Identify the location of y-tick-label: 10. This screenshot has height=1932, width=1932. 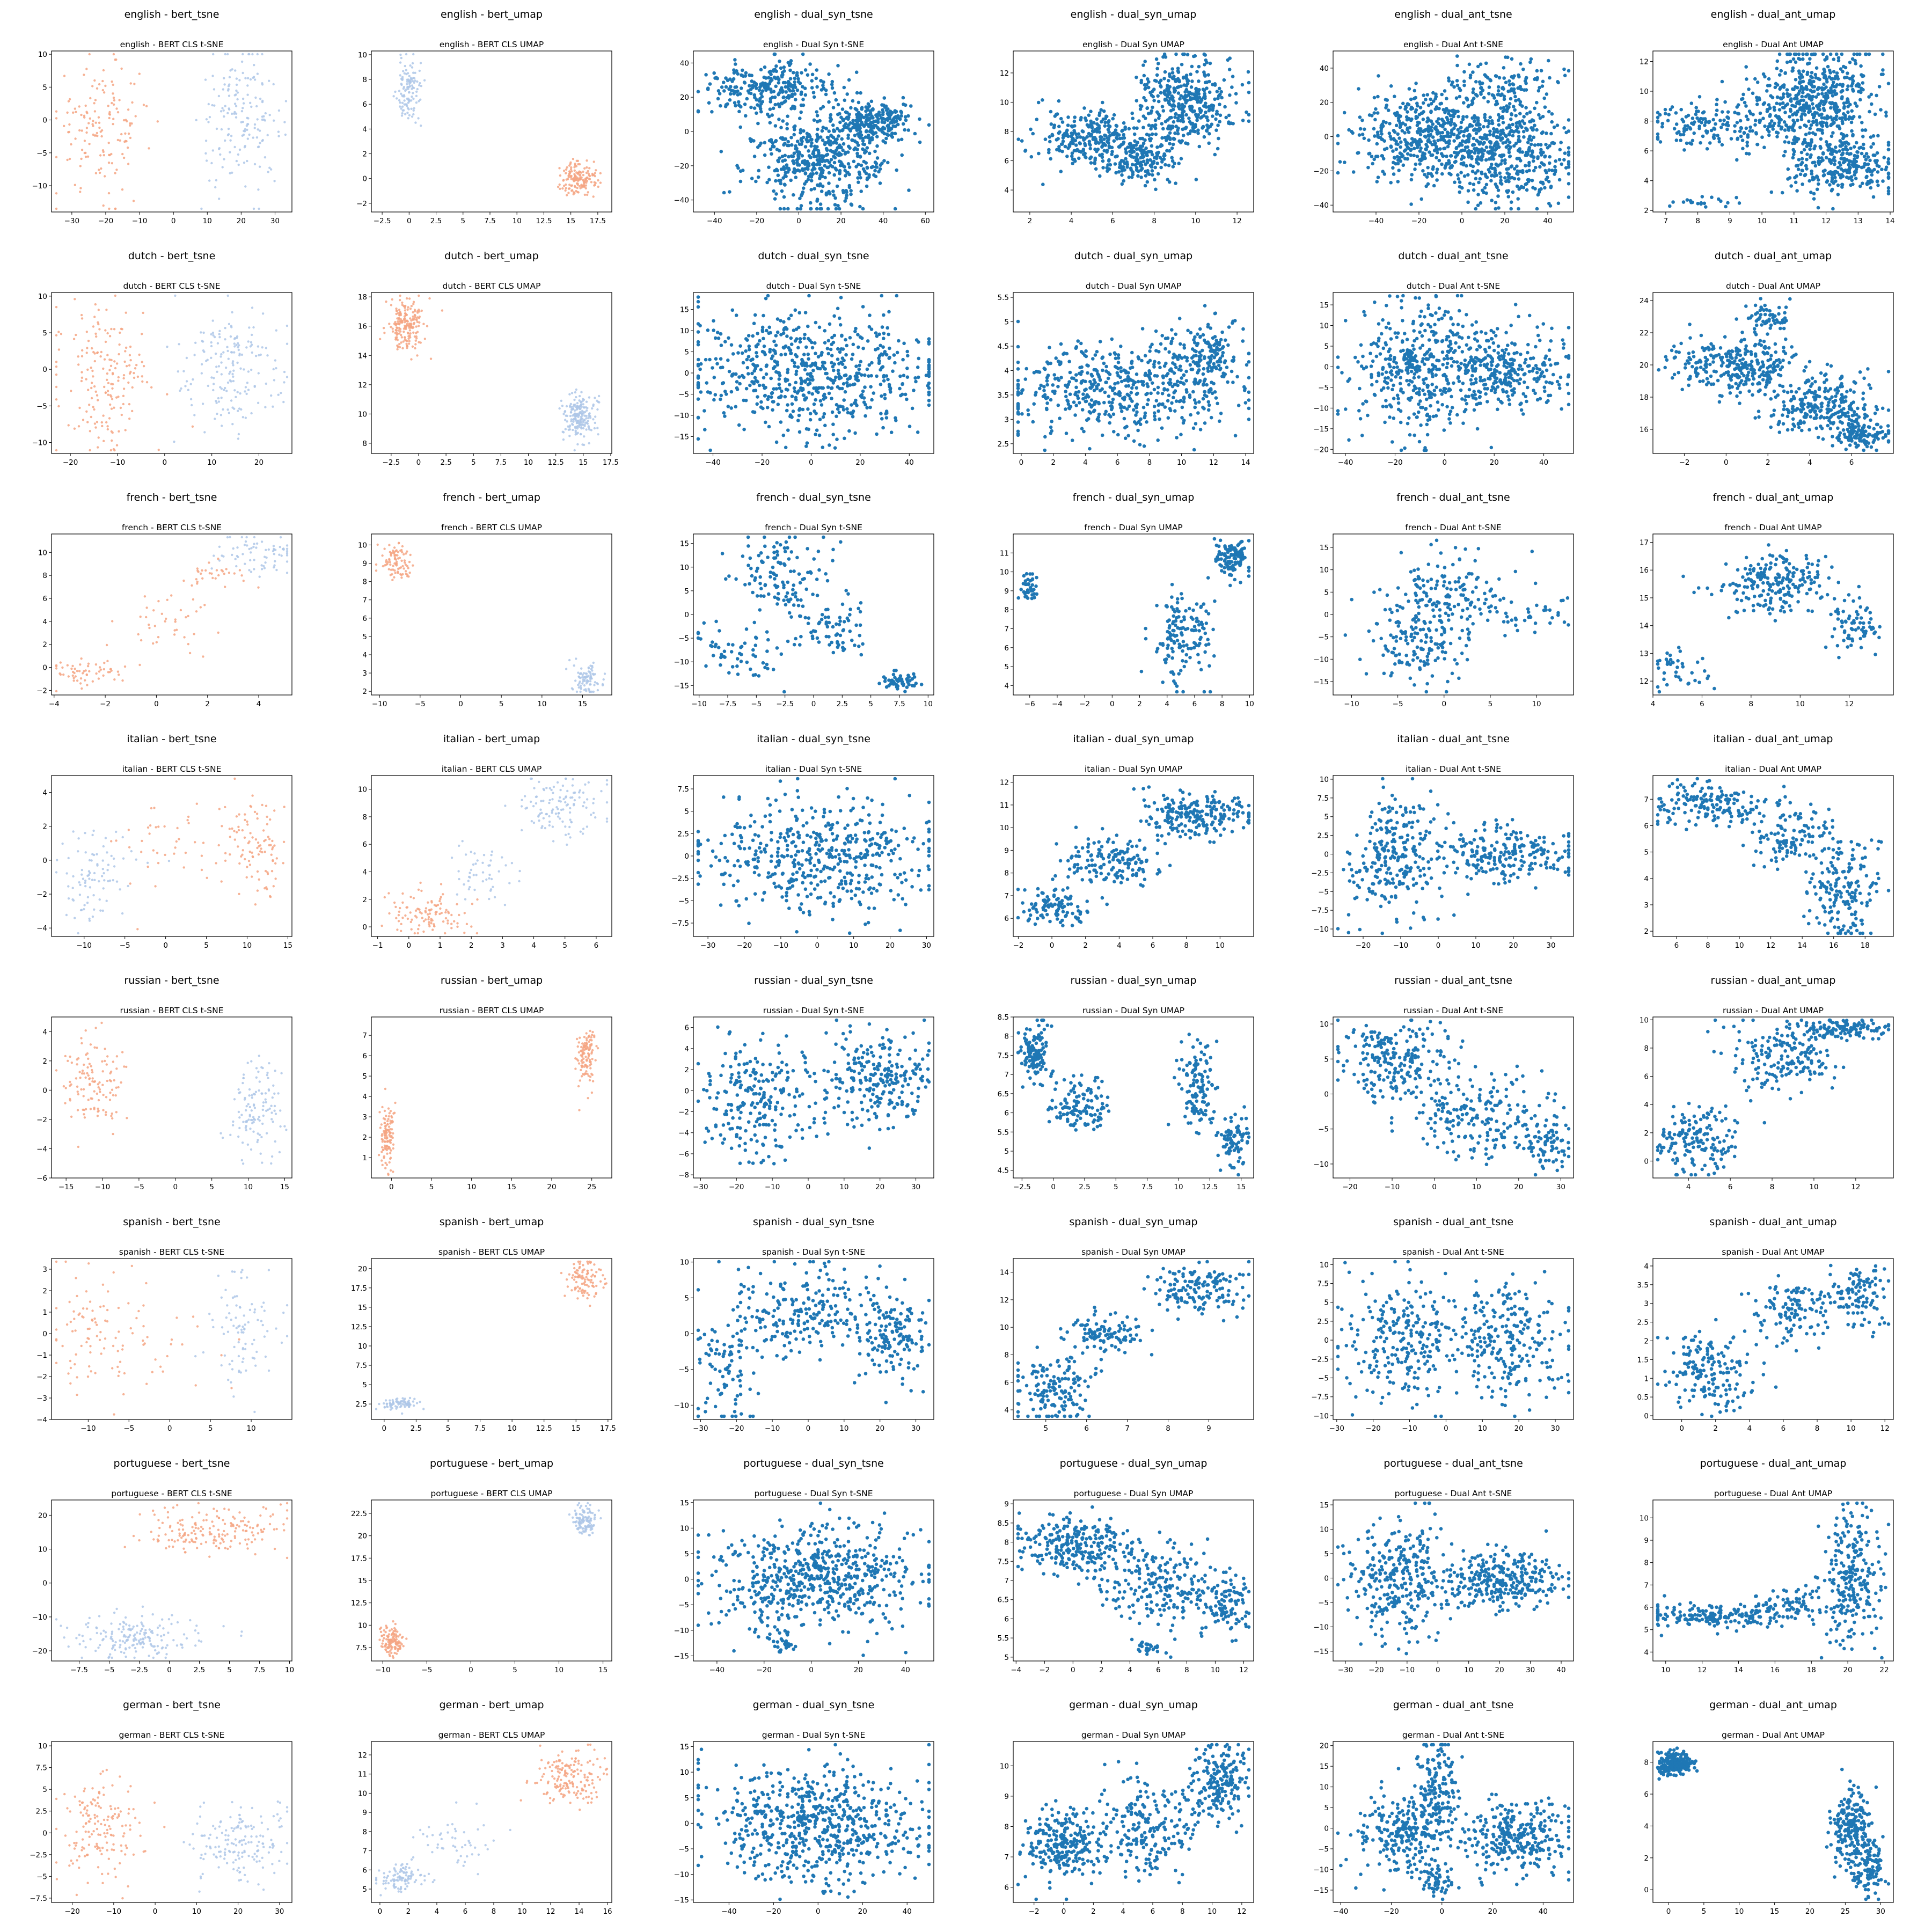
(42, 54).